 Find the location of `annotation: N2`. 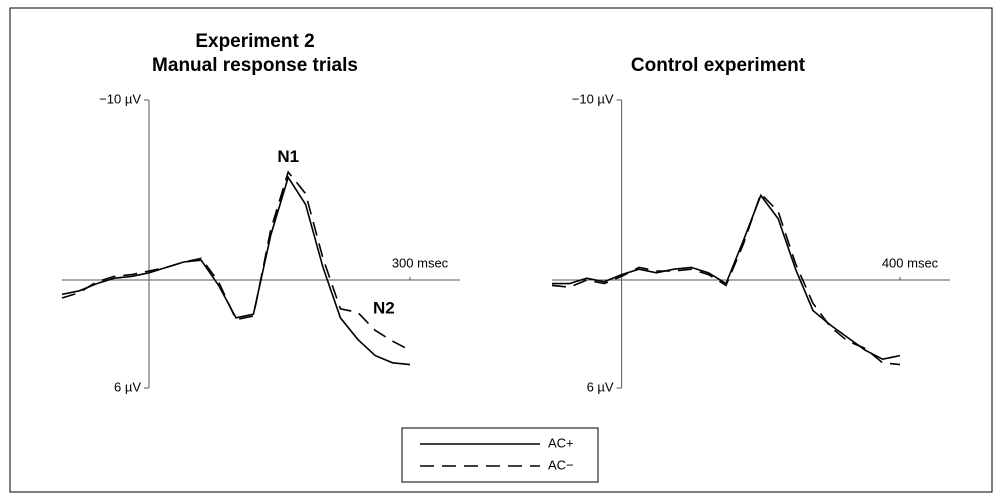

annotation: N2 is located at coordinates (384, 307).